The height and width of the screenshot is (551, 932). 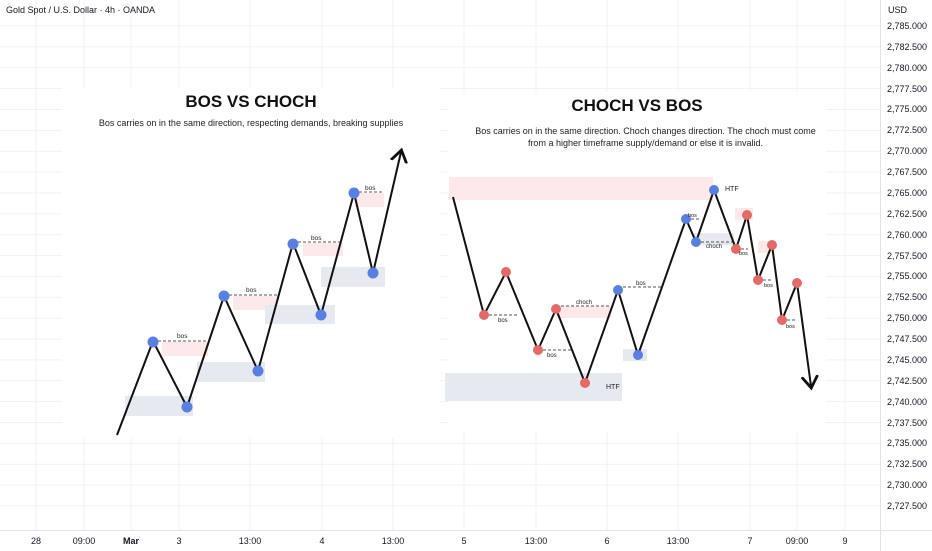 What do you see at coordinates (36, 541) in the screenshot?
I see `time-tick-label: 28` at bounding box center [36, 541].